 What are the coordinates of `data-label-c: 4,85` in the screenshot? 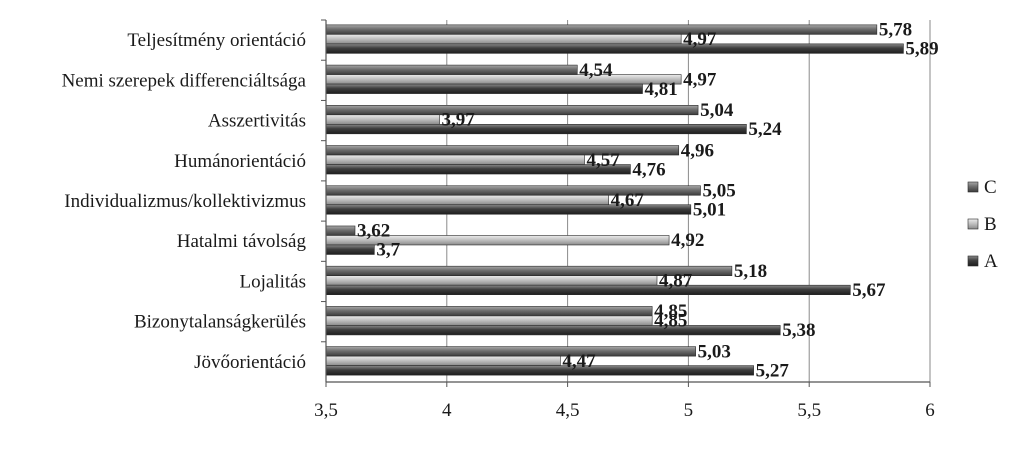 It's located at (670, 311).